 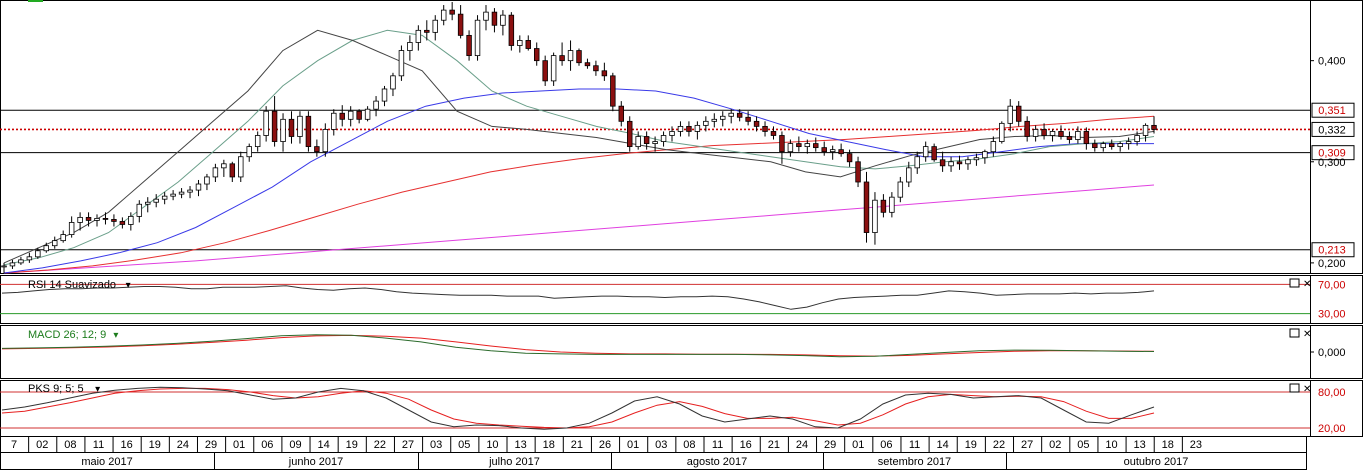 I want to click on day-tick-label: 24, so click(x=802, y=445).